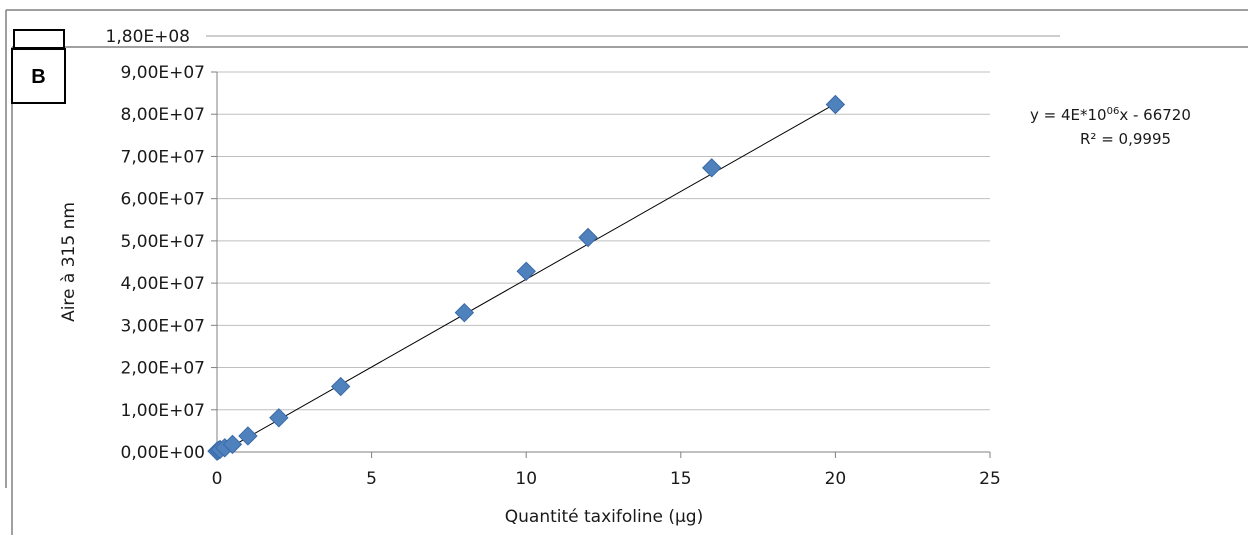 This screenshot has width=1248, height=535. Describe the element at coordinates (836, 479) in the screenshot. I see `x-tick-label: 20` at that location.